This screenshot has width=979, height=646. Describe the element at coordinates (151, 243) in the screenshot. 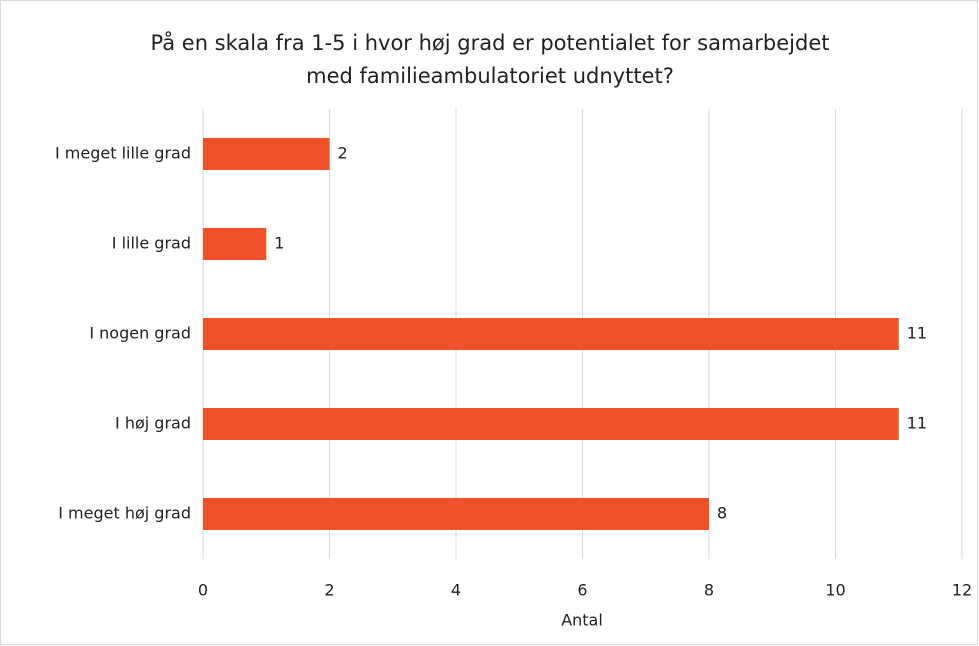

I see `y-tick-label: I lille grad` at that location.